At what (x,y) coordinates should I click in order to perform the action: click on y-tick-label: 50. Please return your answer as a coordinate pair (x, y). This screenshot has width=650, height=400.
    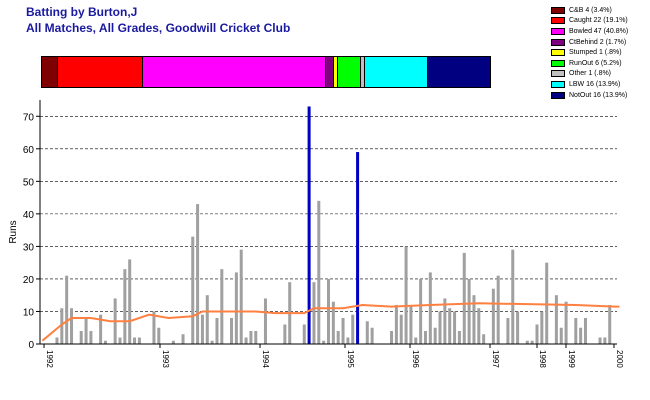
    Looking at the image, I should click on (29, 182).